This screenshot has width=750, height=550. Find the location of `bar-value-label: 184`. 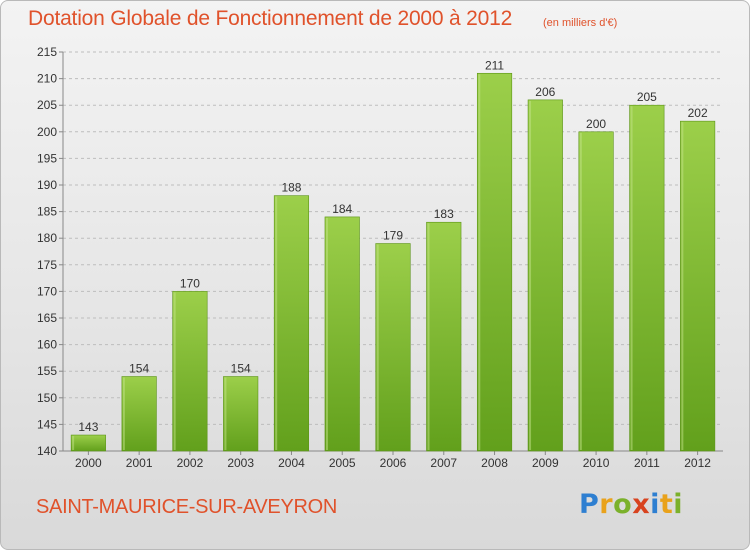

bar-value-label: 184 is located at coordinates (342, 209).